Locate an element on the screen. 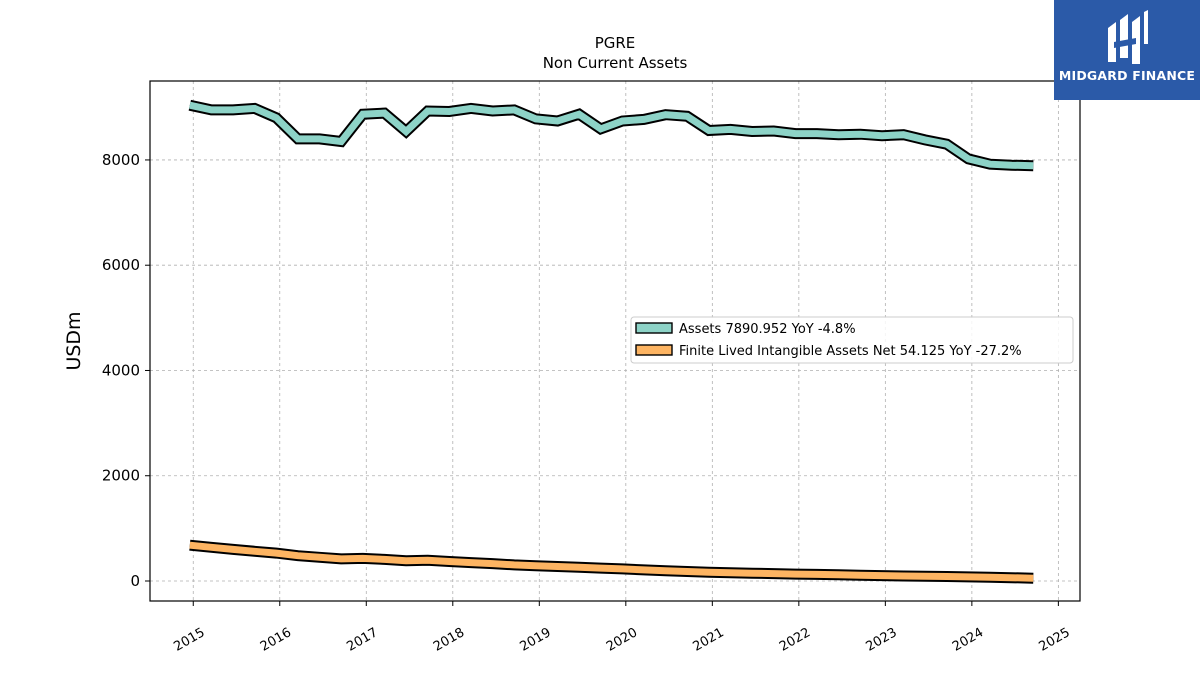 The height and width of the screenshot is (675, 1200). x-tick-label: 2023 is located at coordinates (882, 640).